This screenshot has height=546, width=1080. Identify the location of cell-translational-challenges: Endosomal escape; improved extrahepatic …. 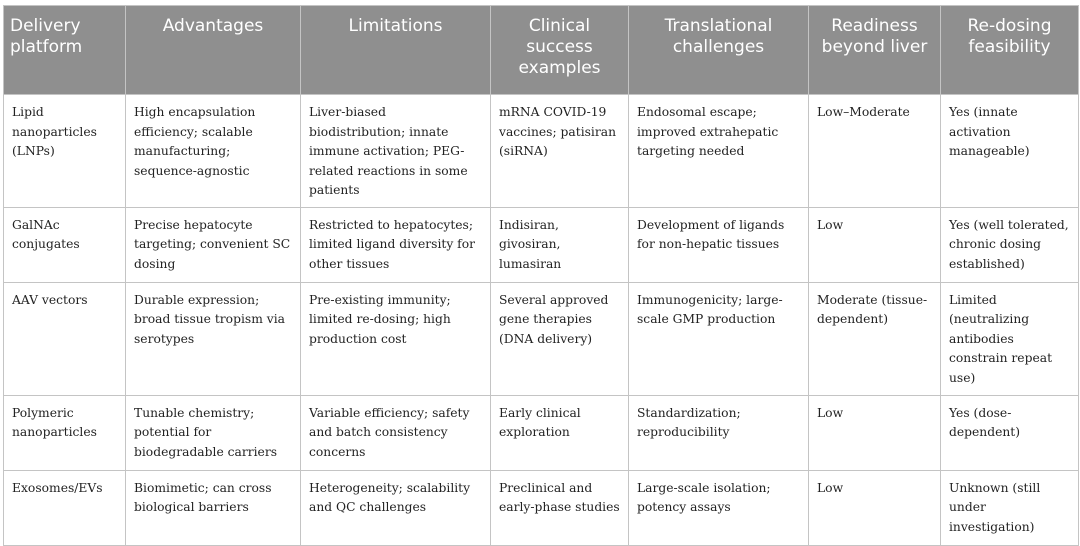
(718, 151).